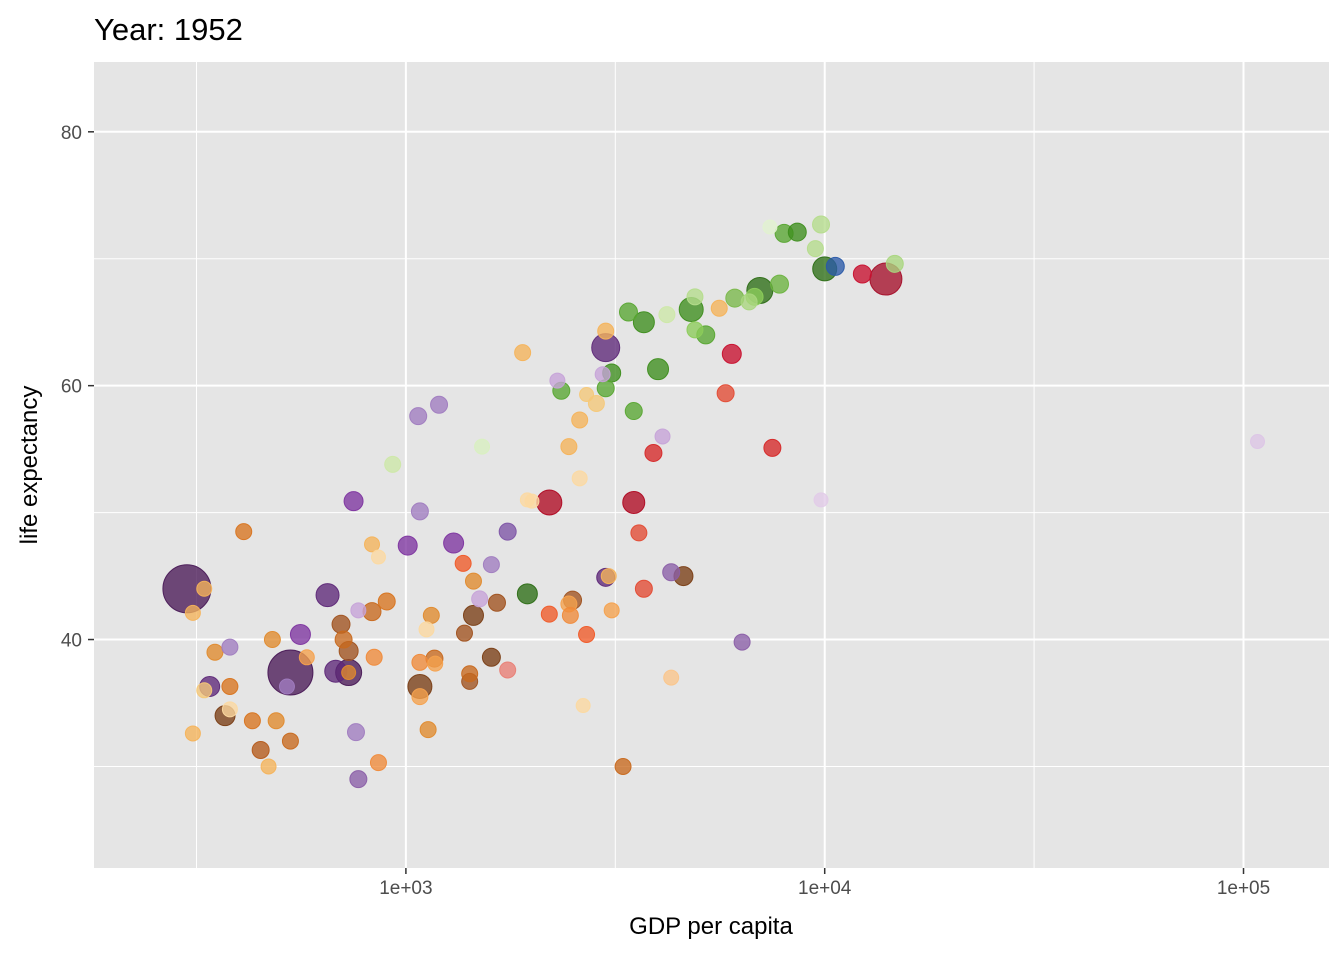  Describe the element at coordinates (29, 465) in the screenshot. I see `y-axis-title: life expectancy` at that location.